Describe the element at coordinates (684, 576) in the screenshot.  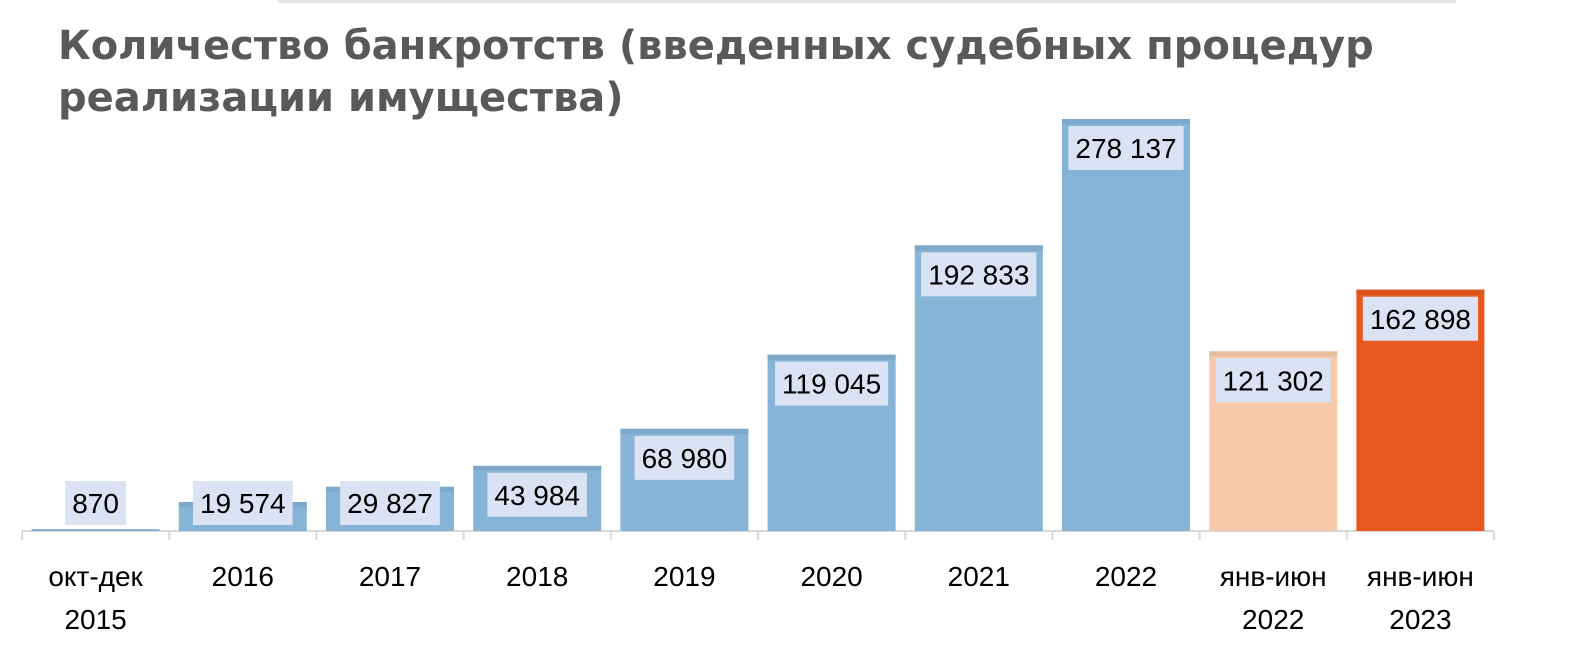
I see `category-label: 2019` at that location.